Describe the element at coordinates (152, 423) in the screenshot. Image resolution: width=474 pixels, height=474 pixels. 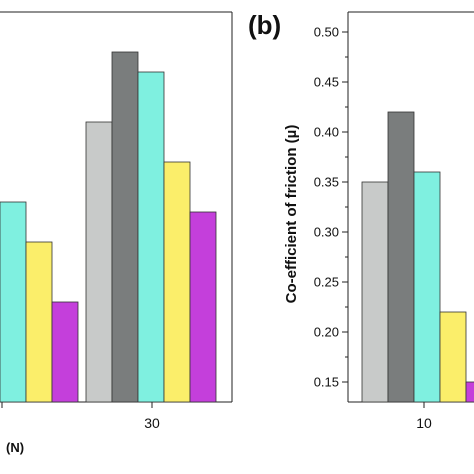
I see `panel-a-x-category-30: 30` at that location.